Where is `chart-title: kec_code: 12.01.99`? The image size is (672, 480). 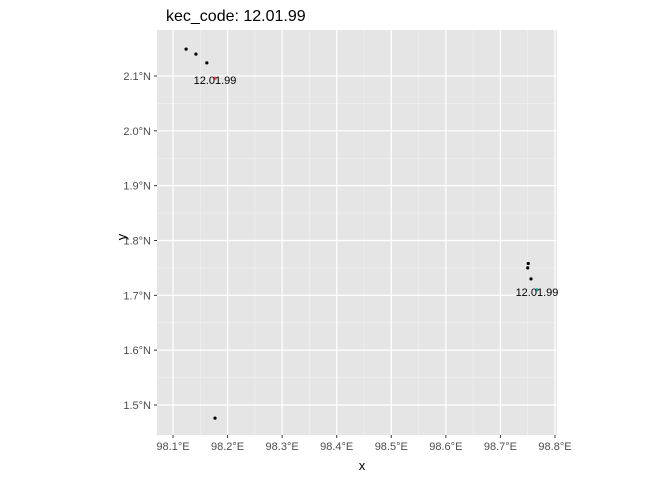 chart-title: kec_code: 12.01.99 is located at coordinates (236, 16).